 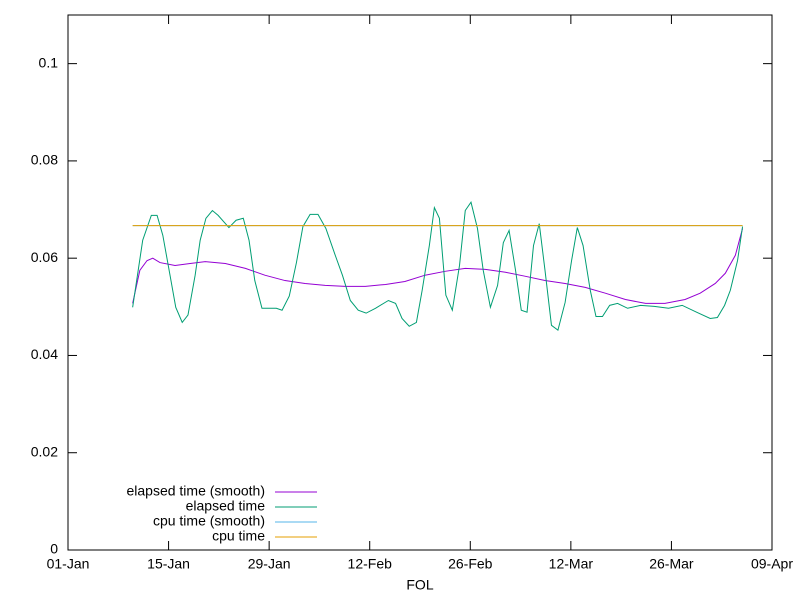 What do you see at coordinates (168, 564) in the screenshot?
I see `x-tick-label: 15-Jan` at bounding box center [168, 564].